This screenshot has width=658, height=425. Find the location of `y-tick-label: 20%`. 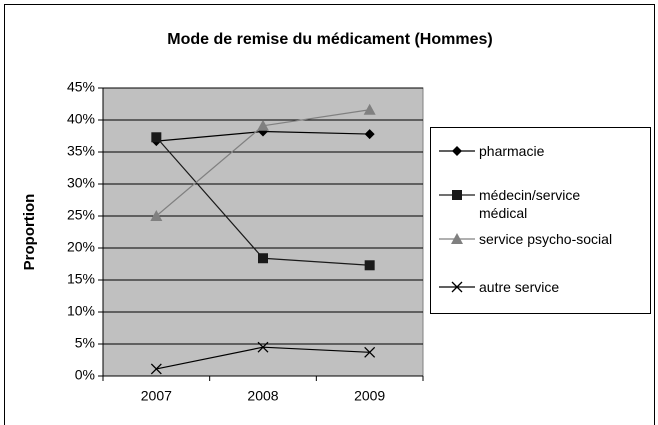

y-tick-label: 20% is located at coordinates (81, 247).